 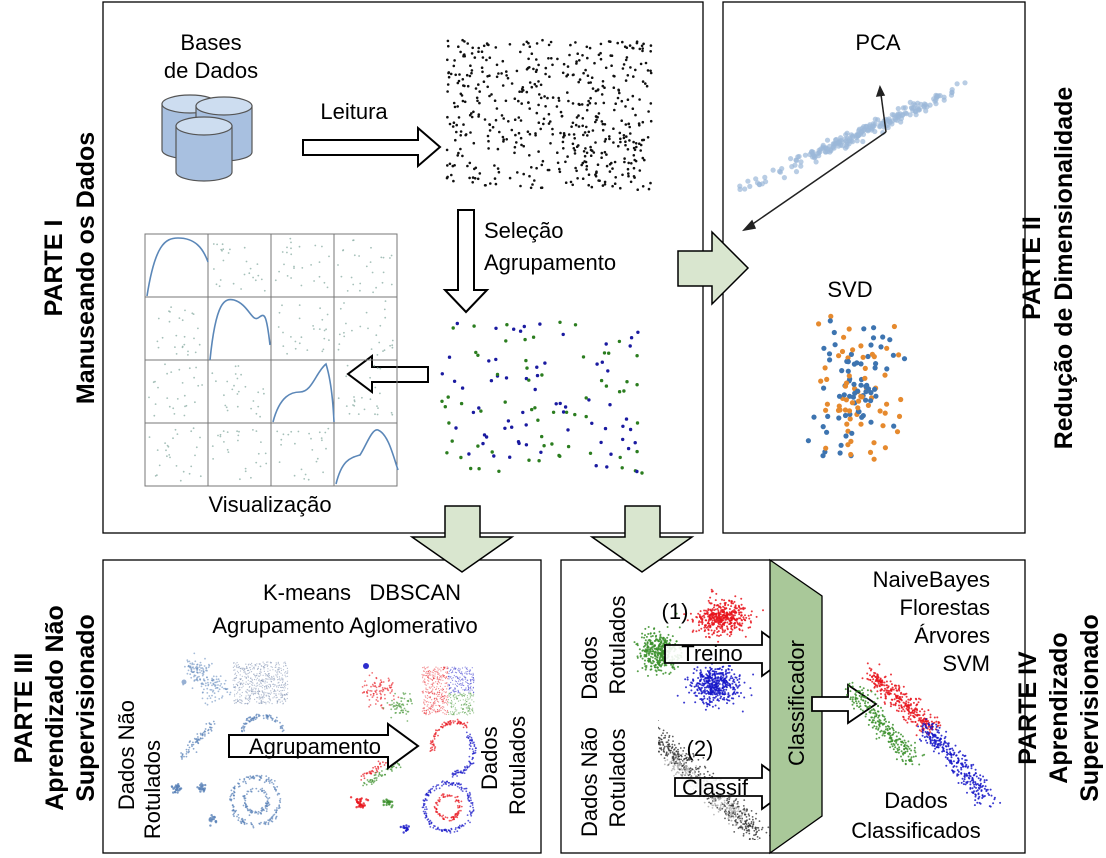 What do you see at coordinates (240, 329) in the screenshot?
I see `density-curve` at bounding box center [240, 329].